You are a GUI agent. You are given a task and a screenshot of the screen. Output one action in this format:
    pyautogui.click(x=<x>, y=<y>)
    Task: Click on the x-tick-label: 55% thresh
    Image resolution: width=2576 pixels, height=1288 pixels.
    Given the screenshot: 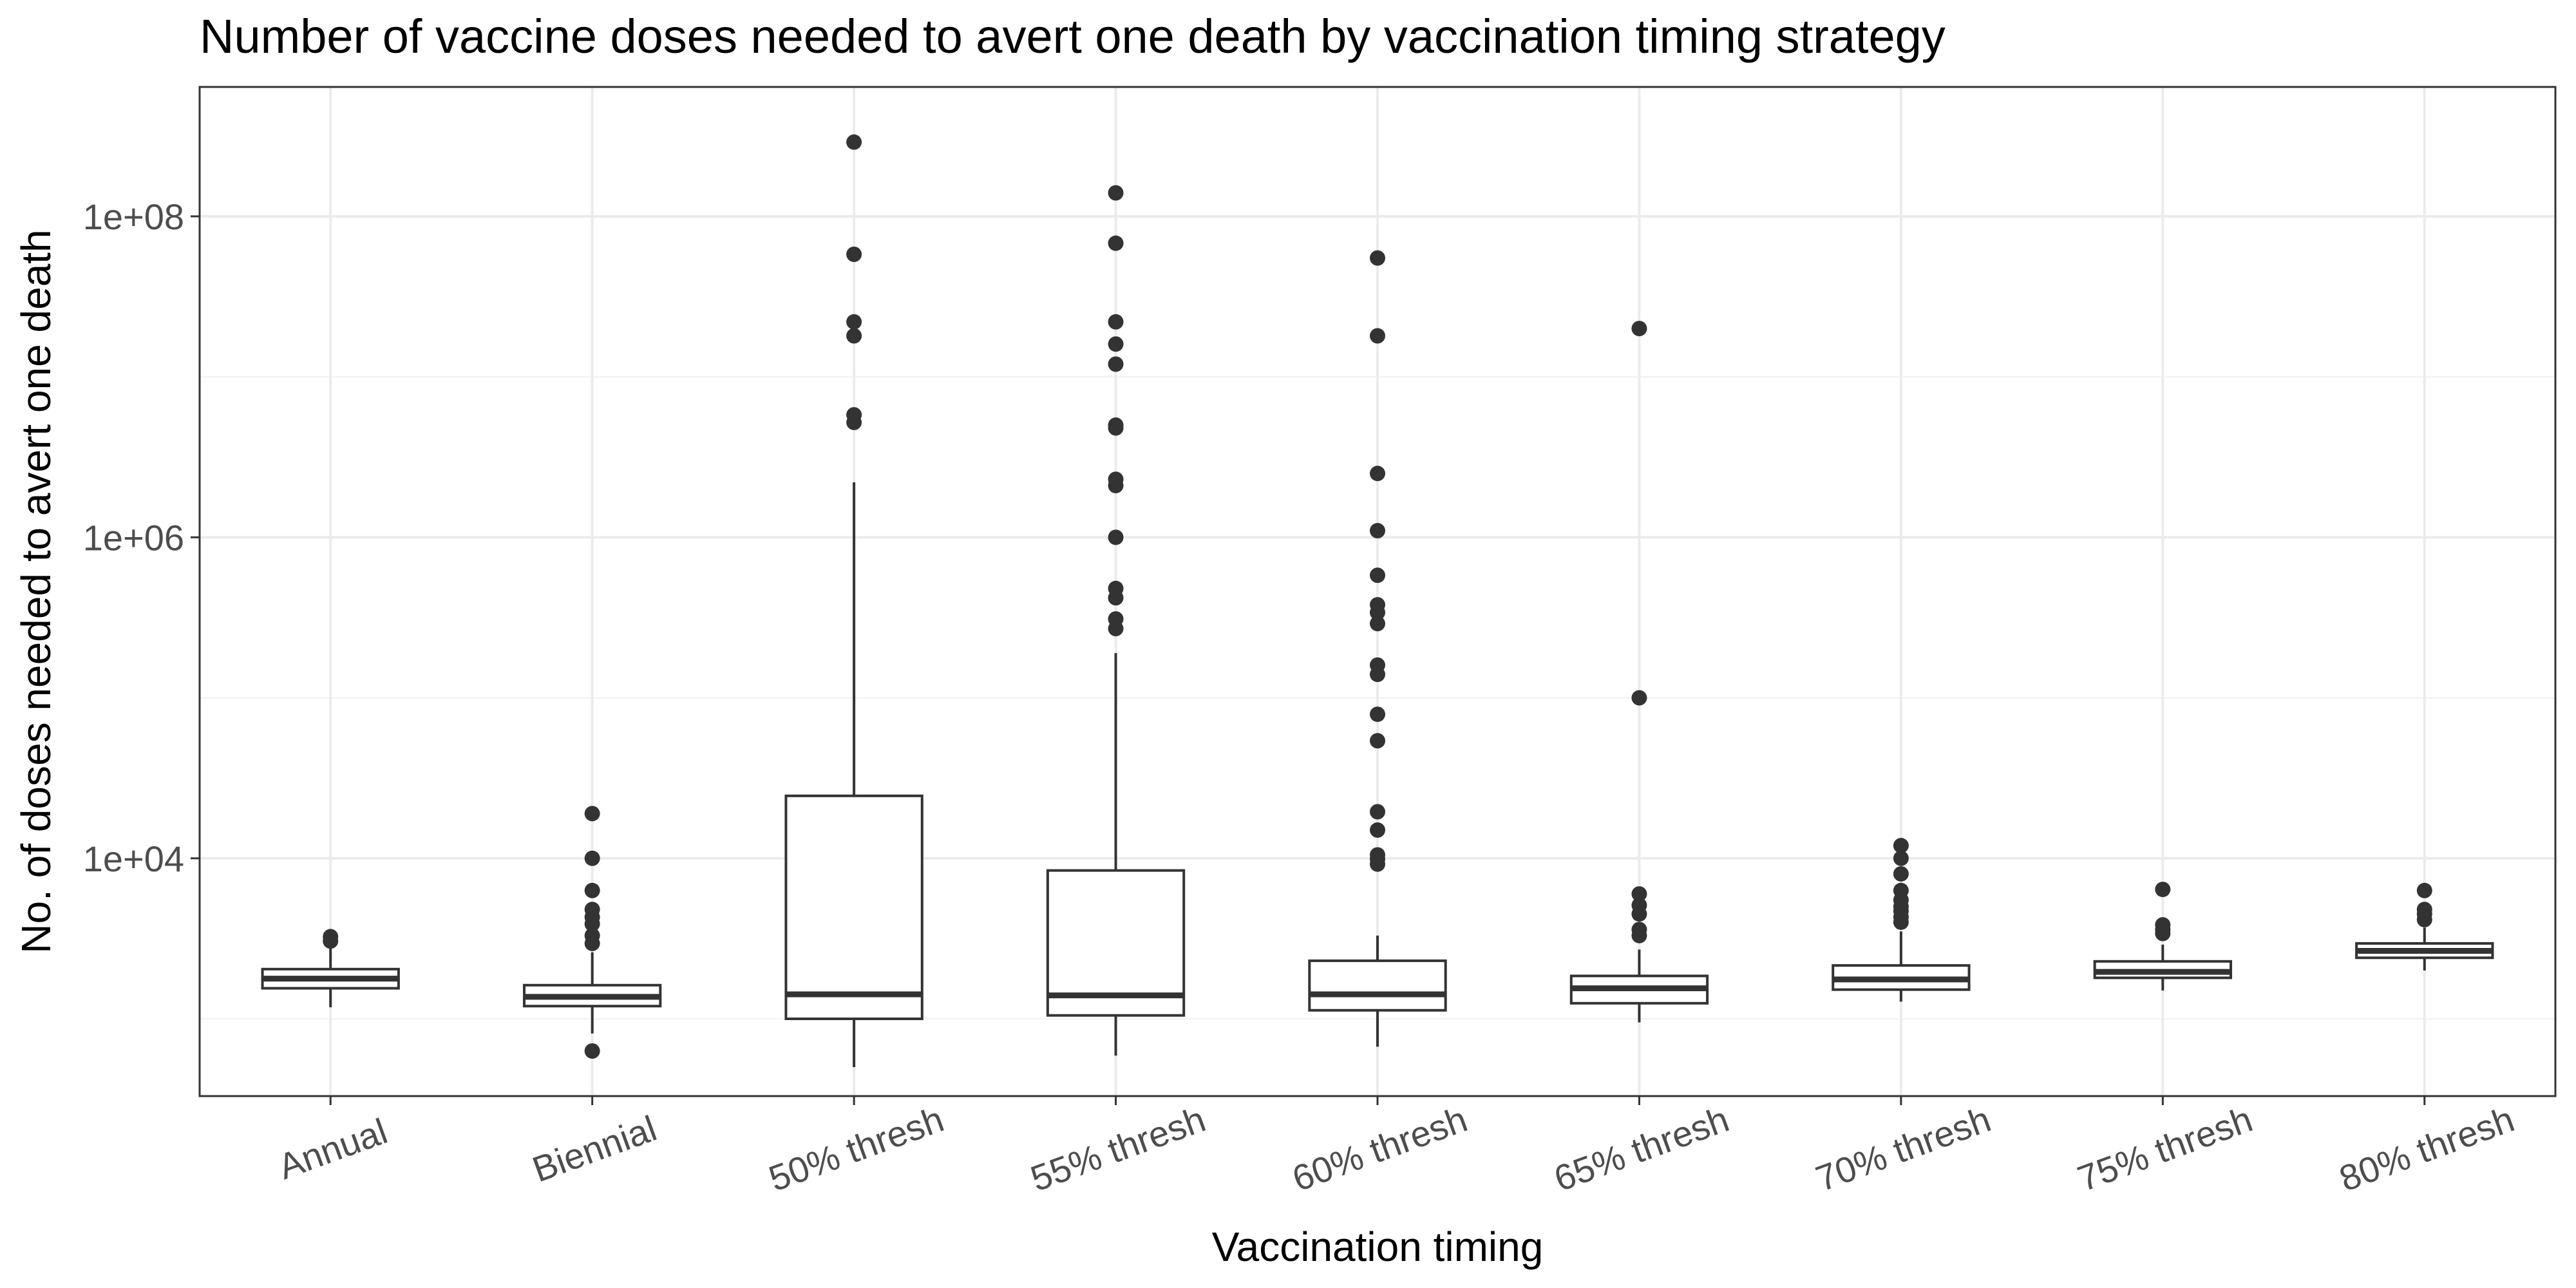 What is the action you would take?
    pyautogui.click(x=1118, y=1149)
    